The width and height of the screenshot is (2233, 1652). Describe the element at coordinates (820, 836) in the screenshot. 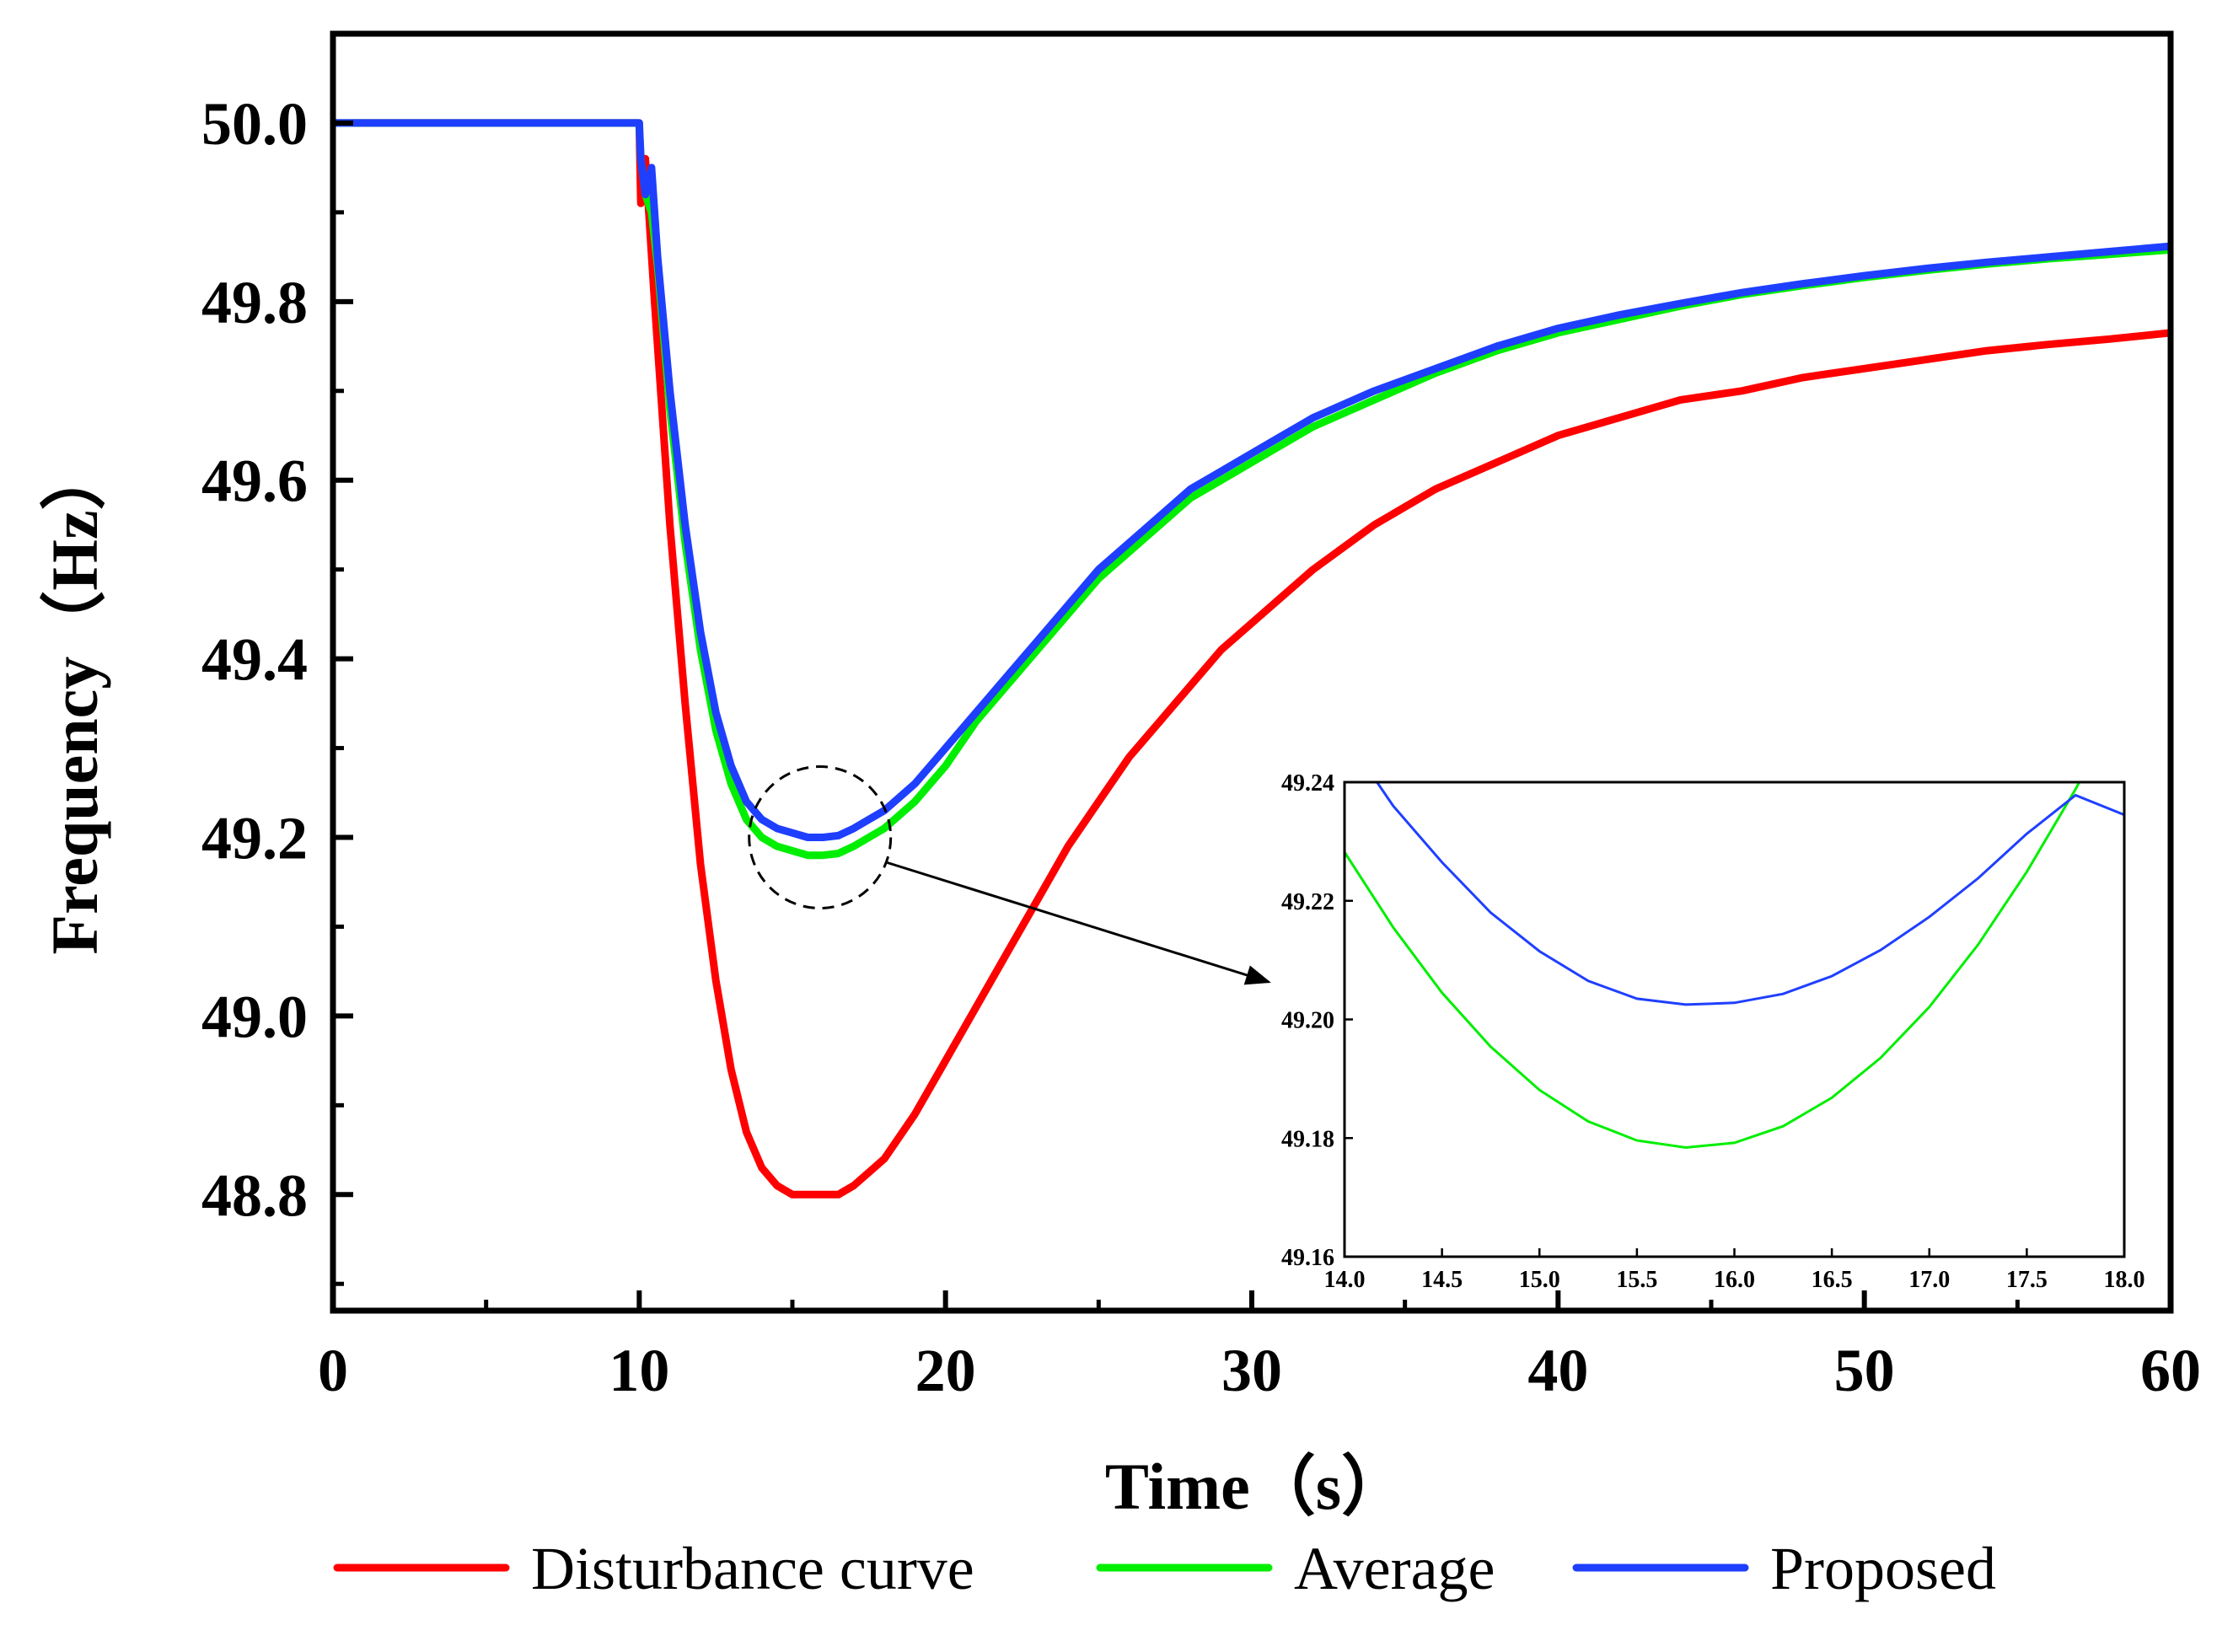

I see `zoom-circle` at that location.